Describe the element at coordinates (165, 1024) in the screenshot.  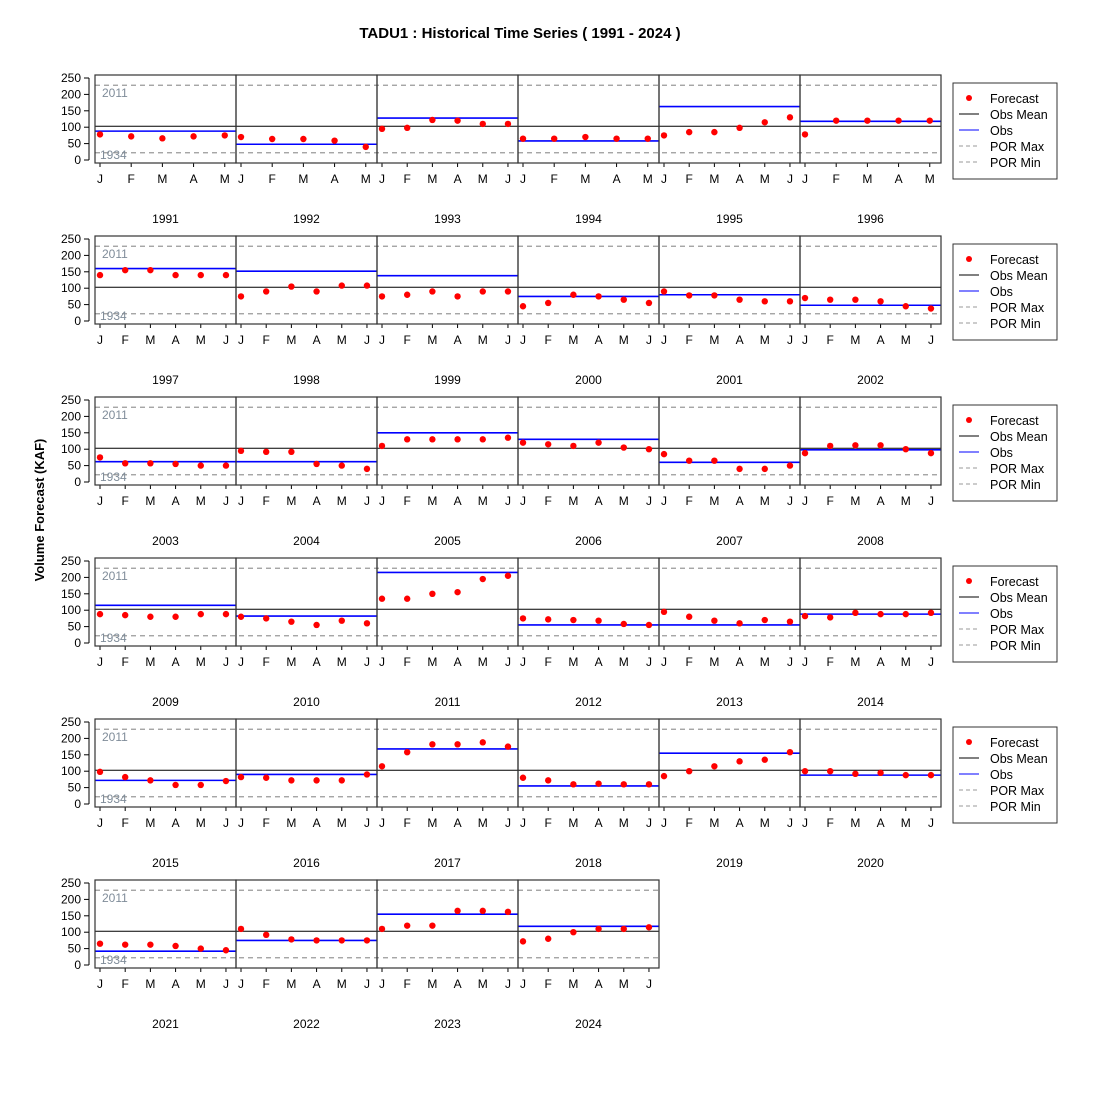
I see `year-label: 2021` at that location.